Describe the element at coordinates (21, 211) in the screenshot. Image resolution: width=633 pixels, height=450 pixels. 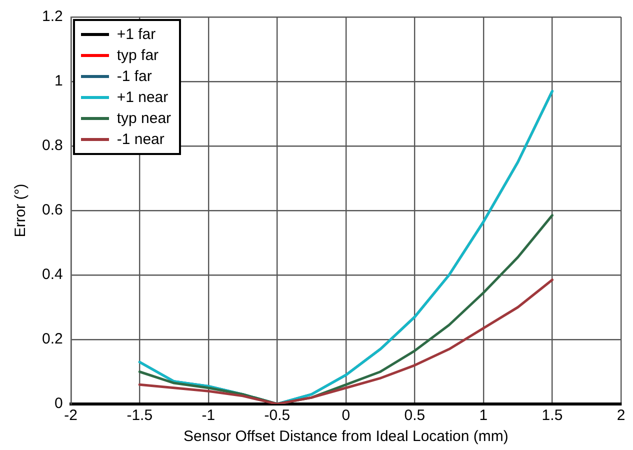
I see `y-axis-title: Error (°)` at that location.